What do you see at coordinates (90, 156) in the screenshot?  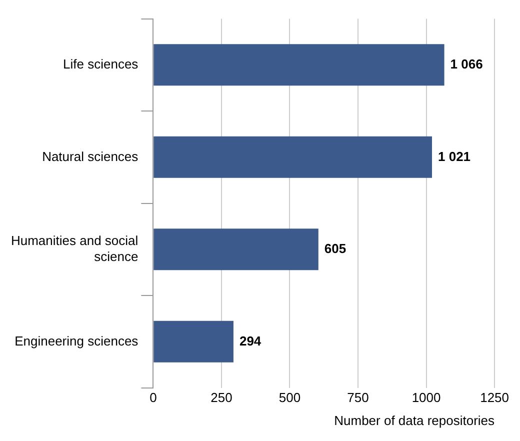 I see `y-tick-label: Natural sciences` at bounding box center [90, 156].